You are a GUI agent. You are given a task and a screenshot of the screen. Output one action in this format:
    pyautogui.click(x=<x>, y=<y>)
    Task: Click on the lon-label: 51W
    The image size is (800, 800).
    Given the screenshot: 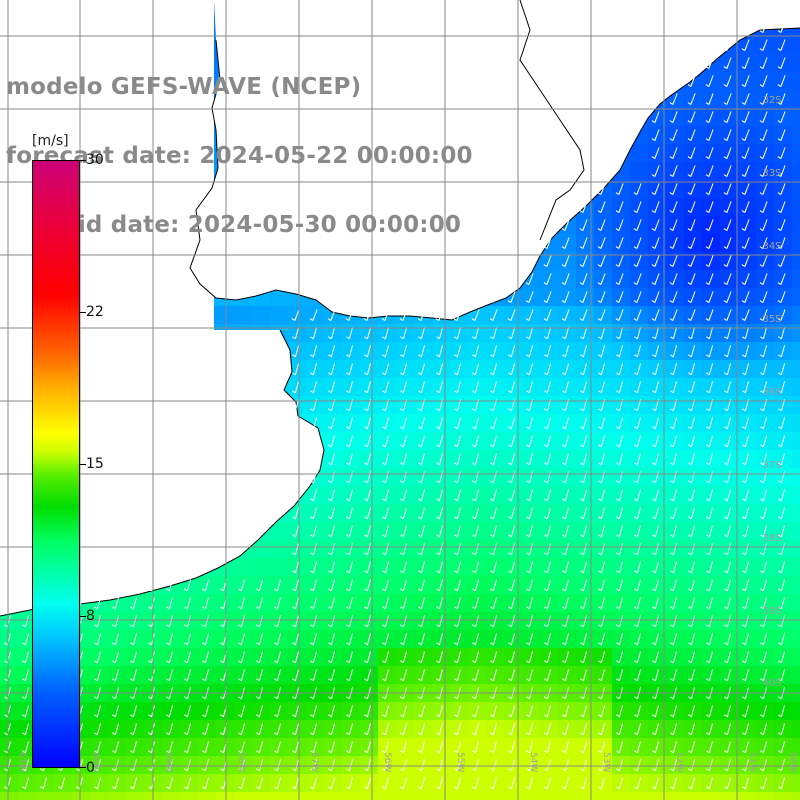 What is the action you would take?
    pyautogui.click(x=752, y=762)
    